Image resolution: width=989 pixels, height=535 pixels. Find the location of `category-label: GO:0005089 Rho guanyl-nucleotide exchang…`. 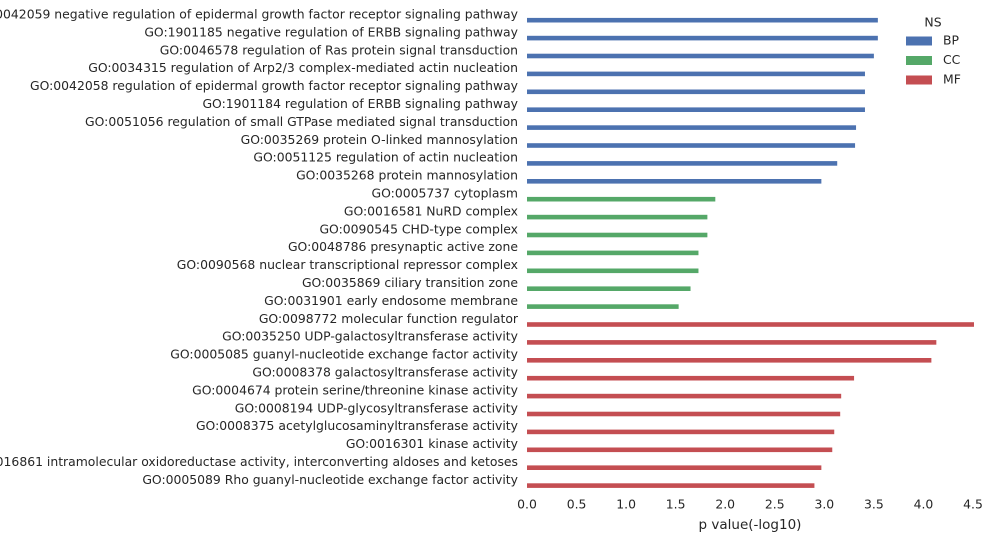

category-label: GO:0005089 Rho guanyl-nucleotide exchang… is located at coordinates (330, 479).